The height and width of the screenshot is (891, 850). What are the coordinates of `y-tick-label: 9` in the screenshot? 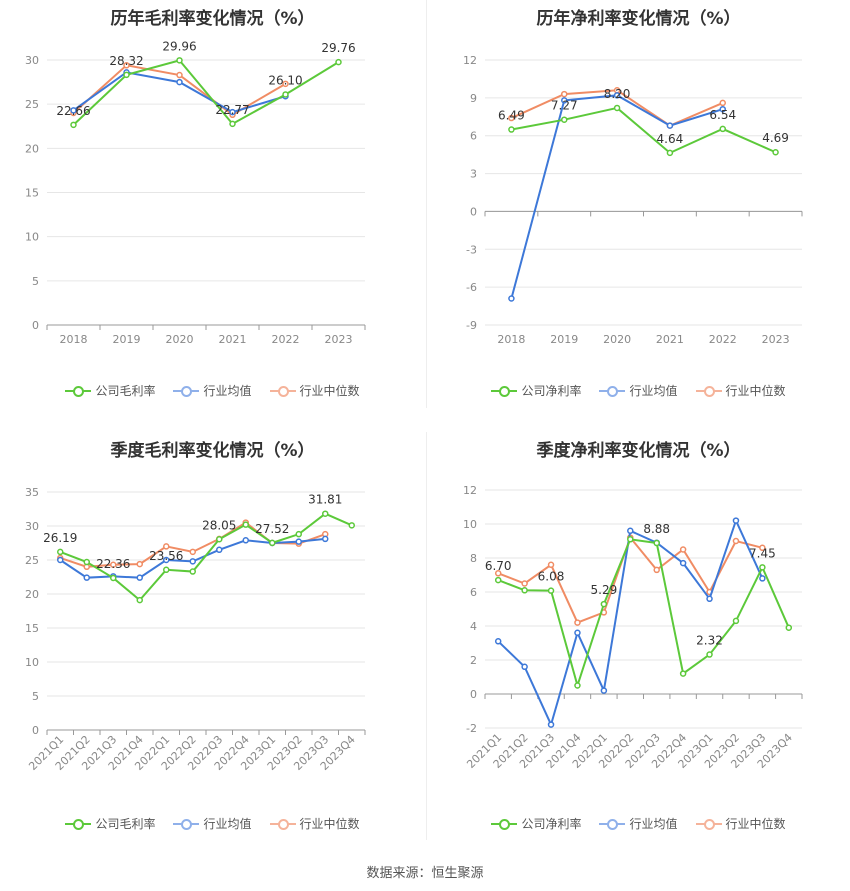 It's located at (473, 98).